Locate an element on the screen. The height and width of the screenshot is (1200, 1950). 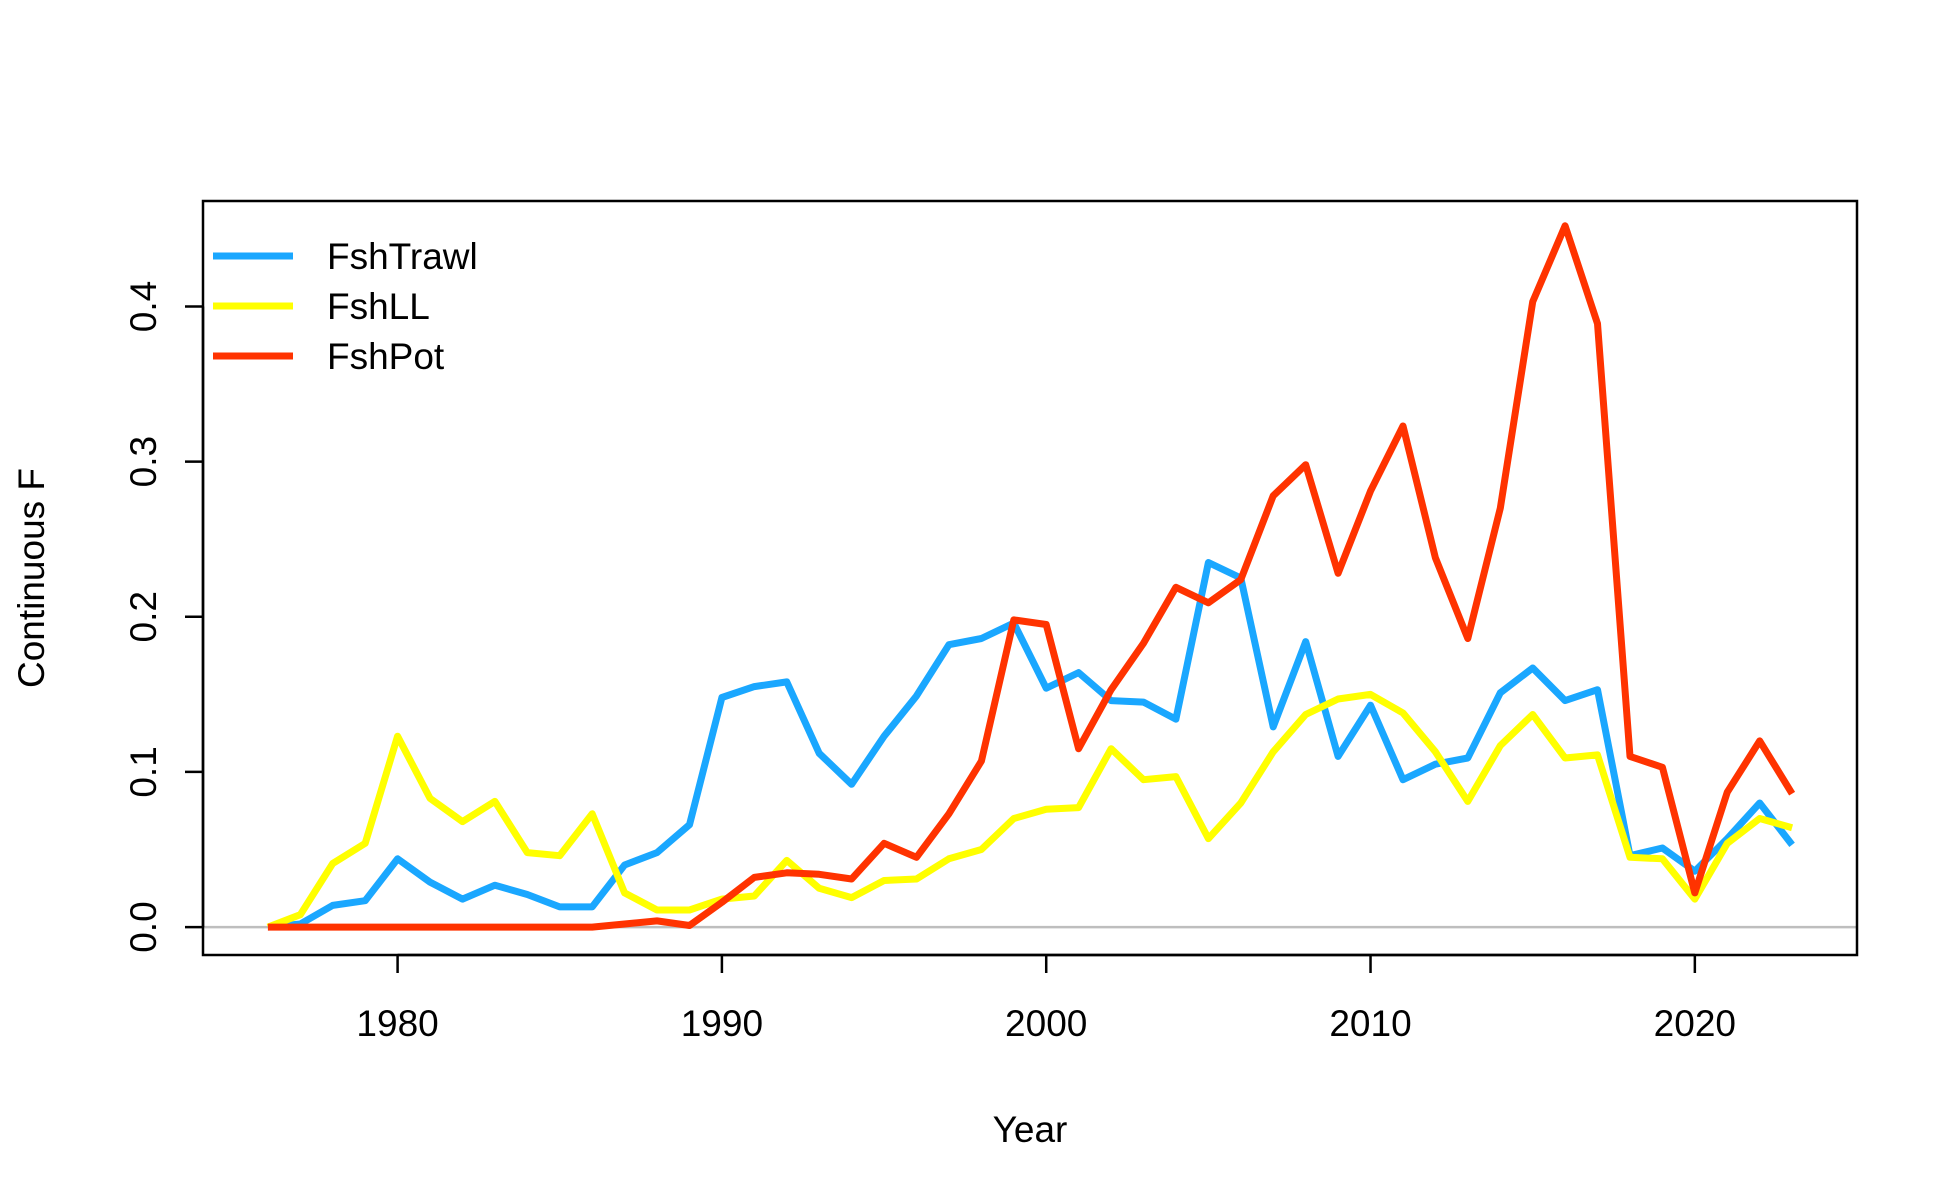
x-axis-title: Year is located at coordinates (1030, 1129).